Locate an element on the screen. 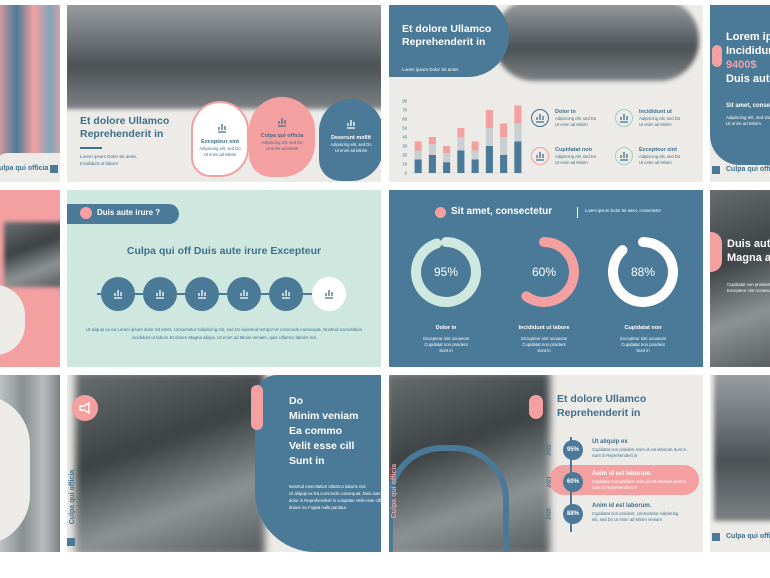  body-text: Lorem ipsum Dolor Sit amet, is located at coordinates (109, 156).